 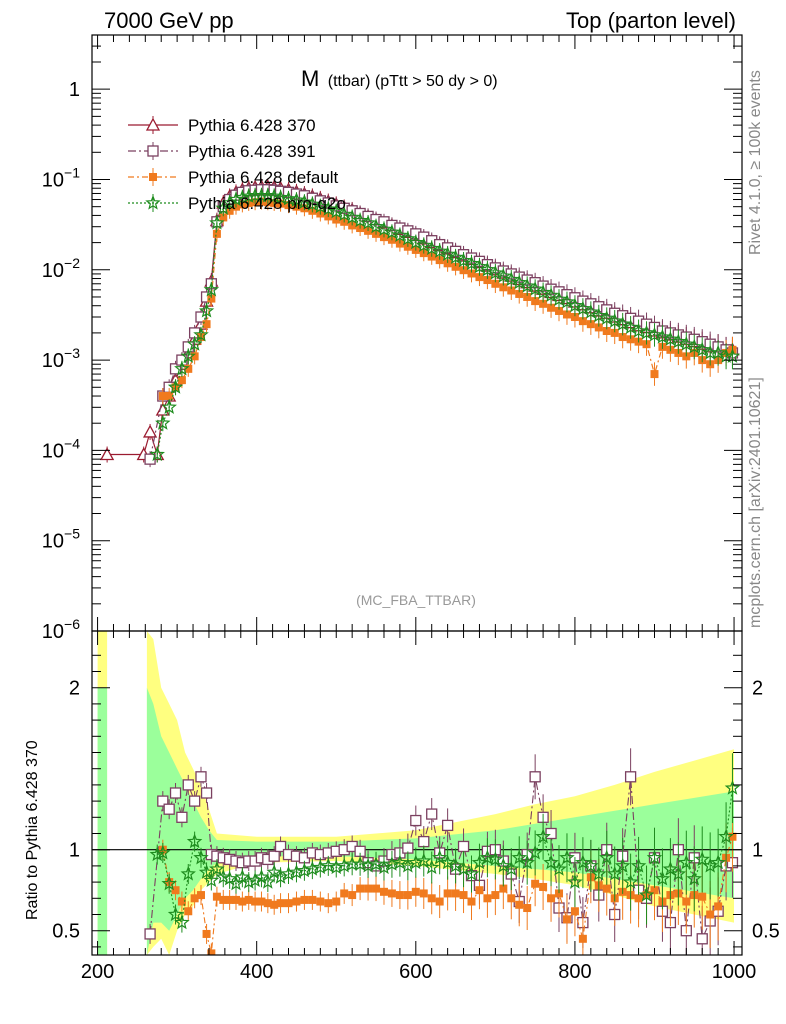 I want to click on series-line, so click(x=447, y=298).